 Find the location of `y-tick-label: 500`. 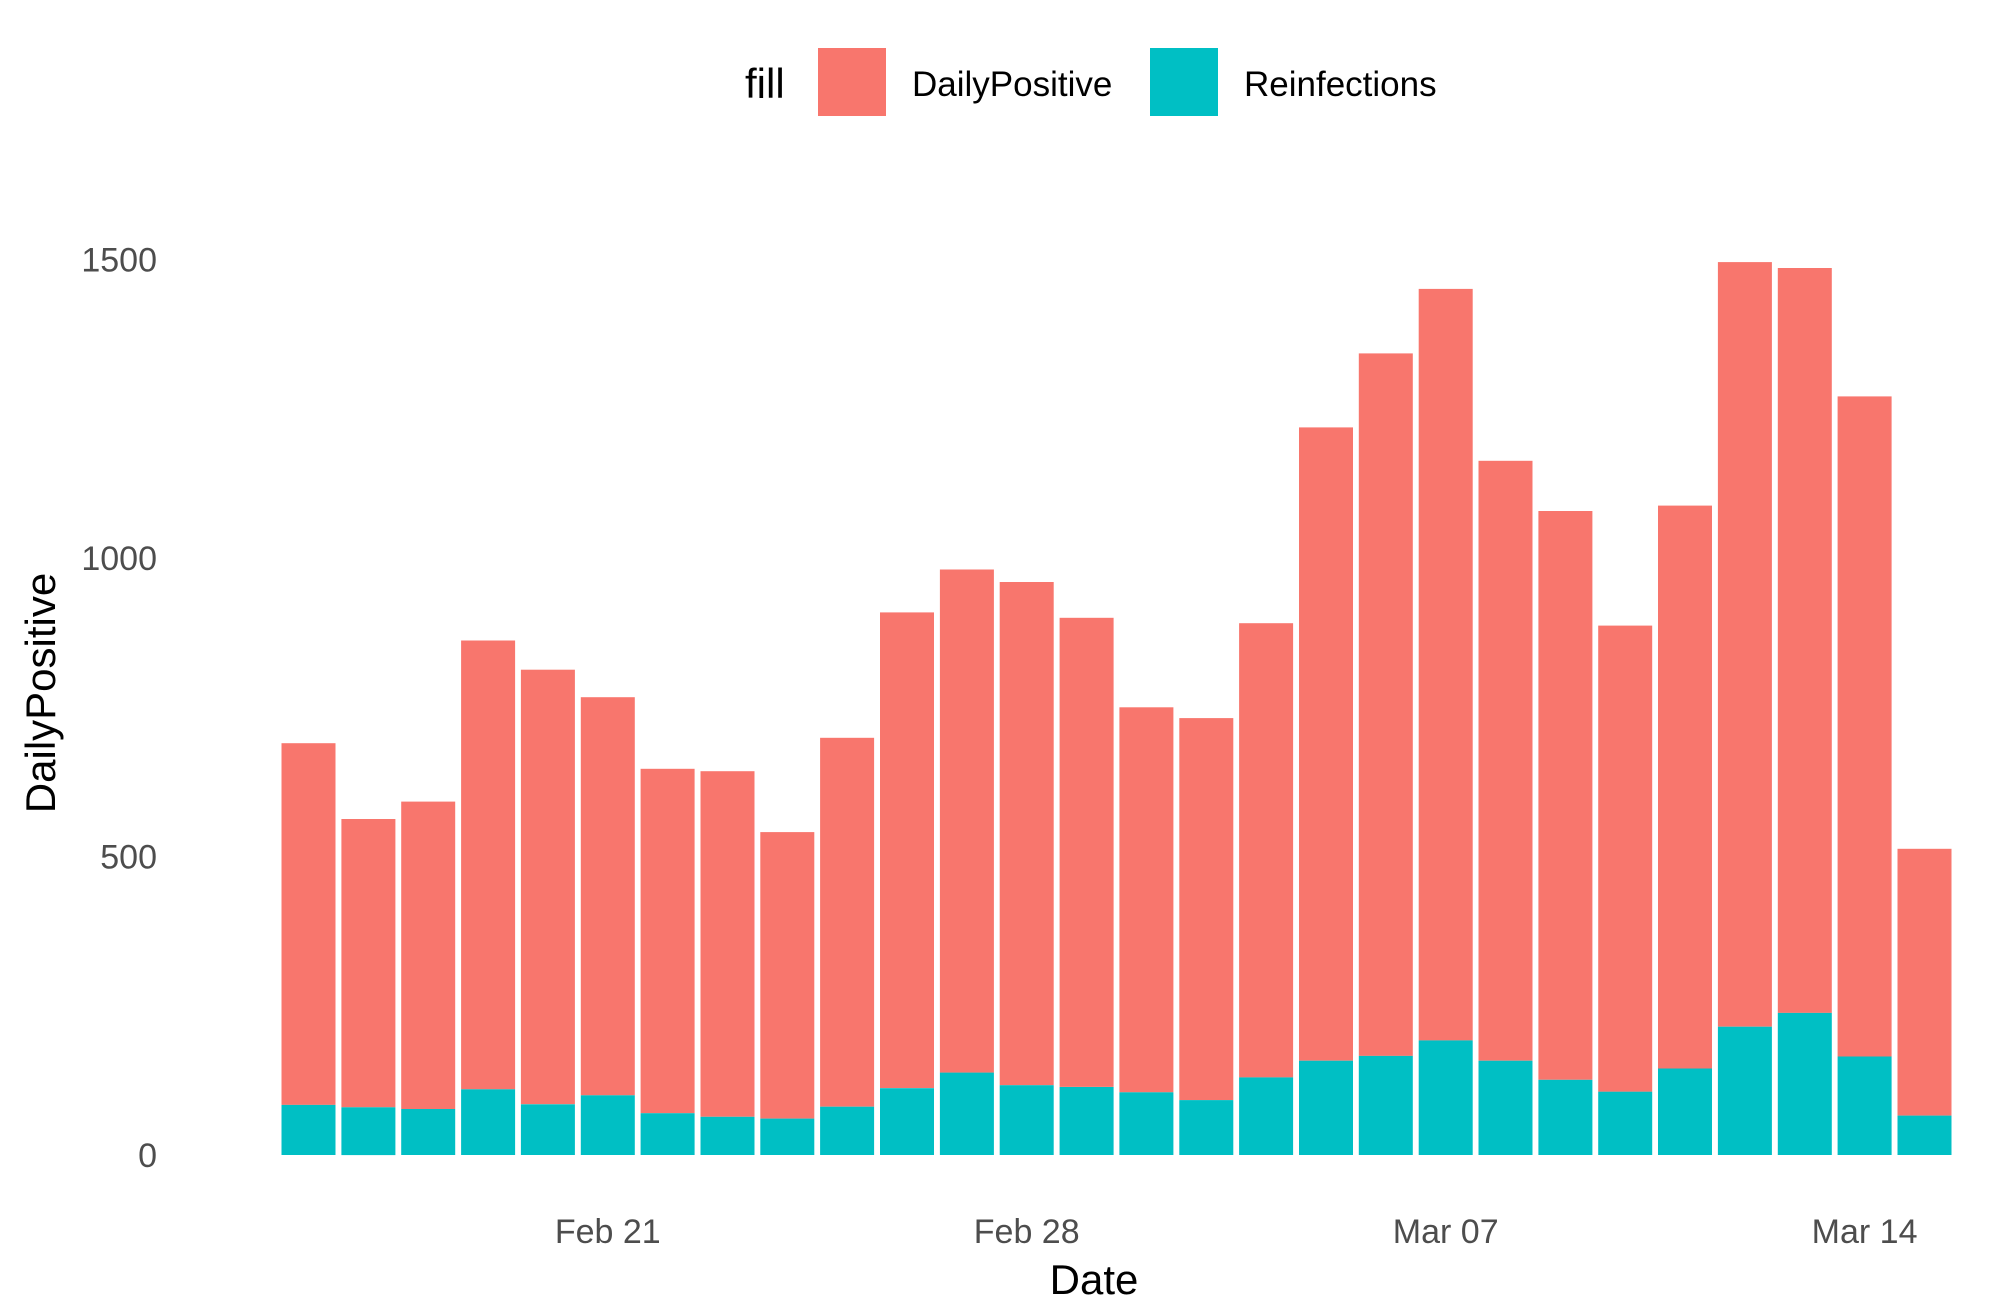

y-tick-label: 500 is located at coordinates (128, 858).